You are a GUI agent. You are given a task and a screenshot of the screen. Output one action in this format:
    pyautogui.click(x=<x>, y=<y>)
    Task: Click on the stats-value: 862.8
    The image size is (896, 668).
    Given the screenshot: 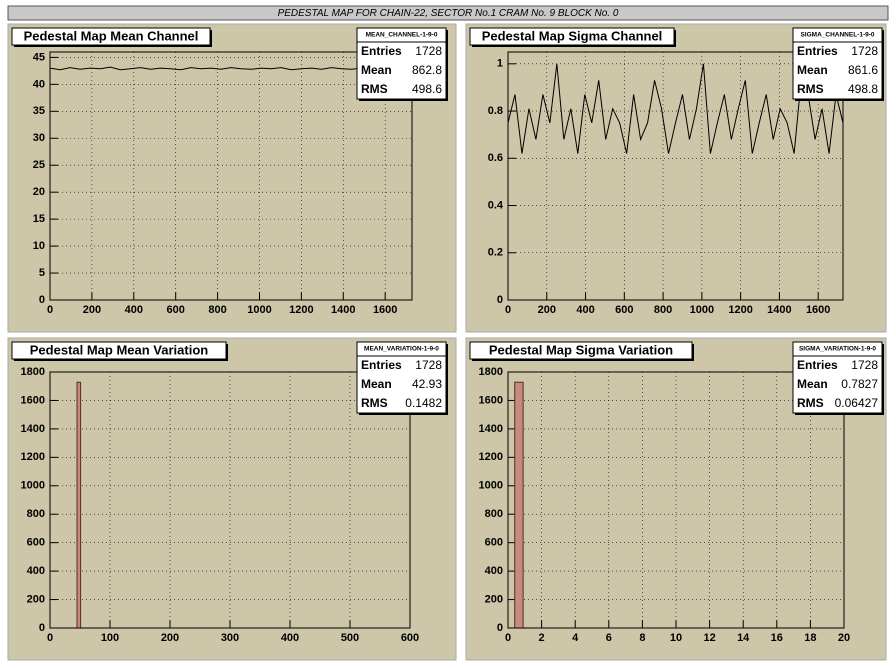 What is the action you would take?
    pyautogui.click(x=427, y=70)
    